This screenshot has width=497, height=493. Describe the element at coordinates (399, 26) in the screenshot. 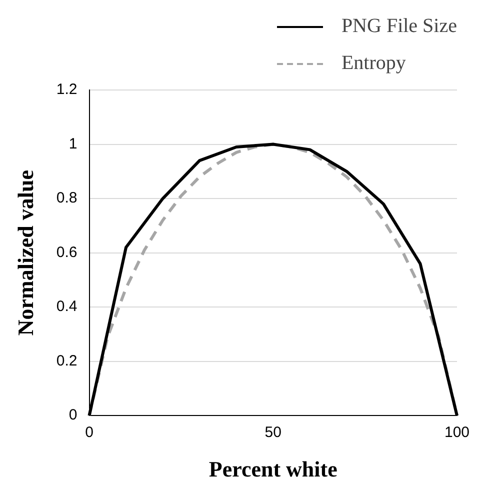

I see `legend-label: PNG File Size` at that location.